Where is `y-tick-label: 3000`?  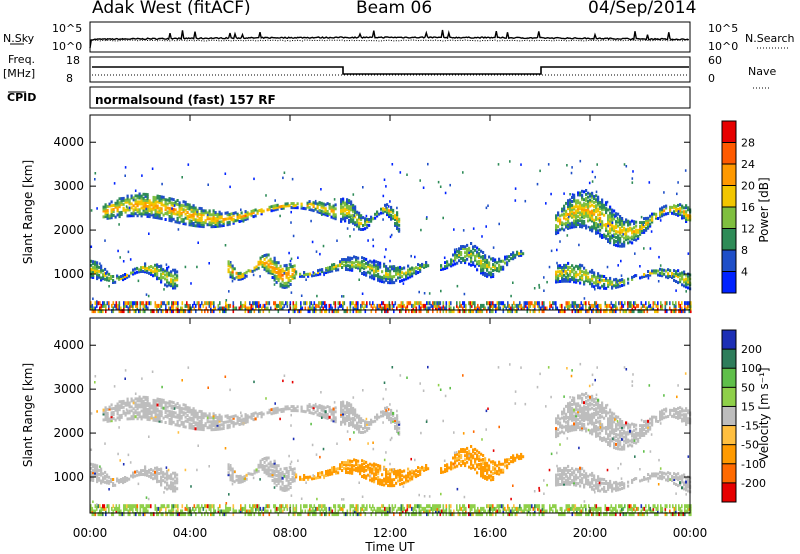 y-tick-label: 3000 is located at coordinates (68, 186).